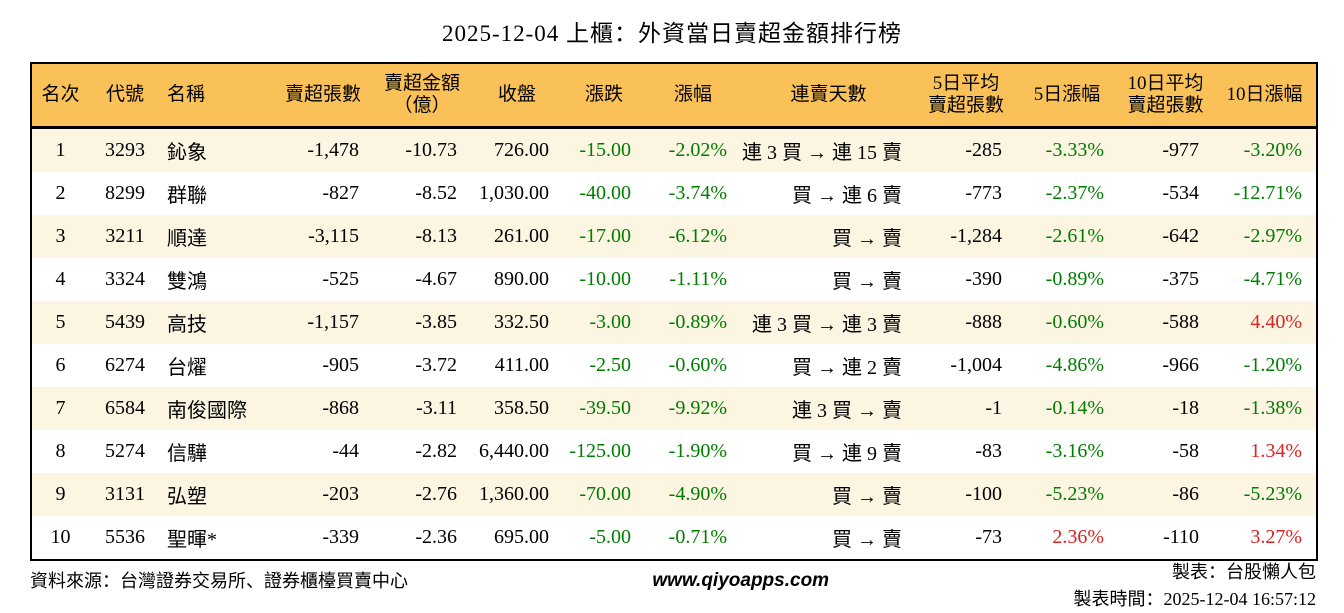 The width and height of the screenshot is (1344, 613). I want to click on cell-pct10: -1.38%, so click(1272, 408).